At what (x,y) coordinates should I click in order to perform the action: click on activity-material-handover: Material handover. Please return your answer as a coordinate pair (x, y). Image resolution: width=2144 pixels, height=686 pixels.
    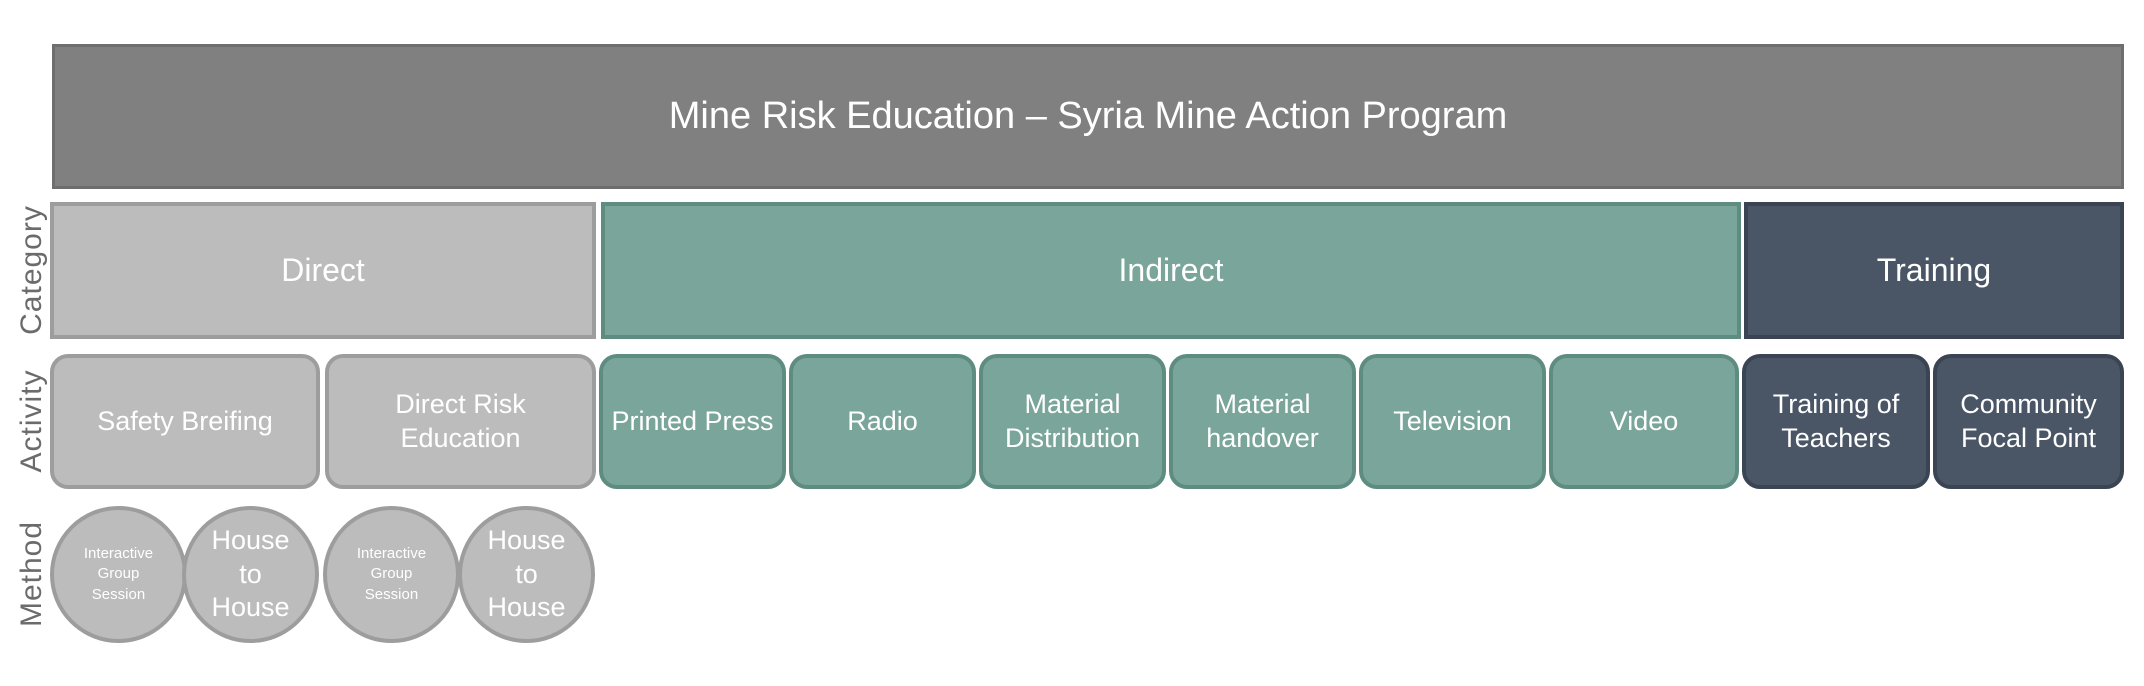
    Looking at the image, I should click on (1262, 421).